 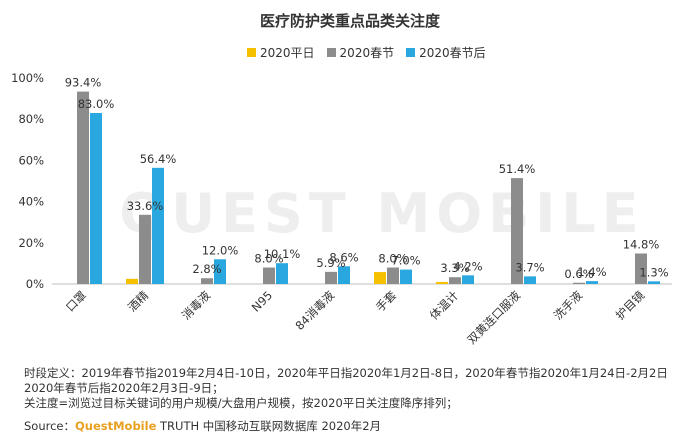 I want to click on legend-swatch-after-festival, so click(x=411, y=52).